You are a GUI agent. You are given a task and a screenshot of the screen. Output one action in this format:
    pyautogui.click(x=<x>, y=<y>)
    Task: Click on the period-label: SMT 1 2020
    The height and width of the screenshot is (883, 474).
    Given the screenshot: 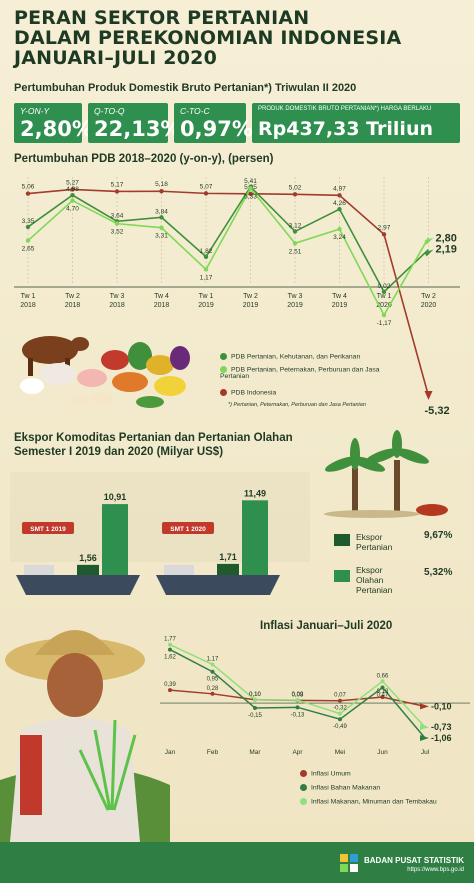 What is the action you would take?
    pyautogui.click(x=188, y=529)
    